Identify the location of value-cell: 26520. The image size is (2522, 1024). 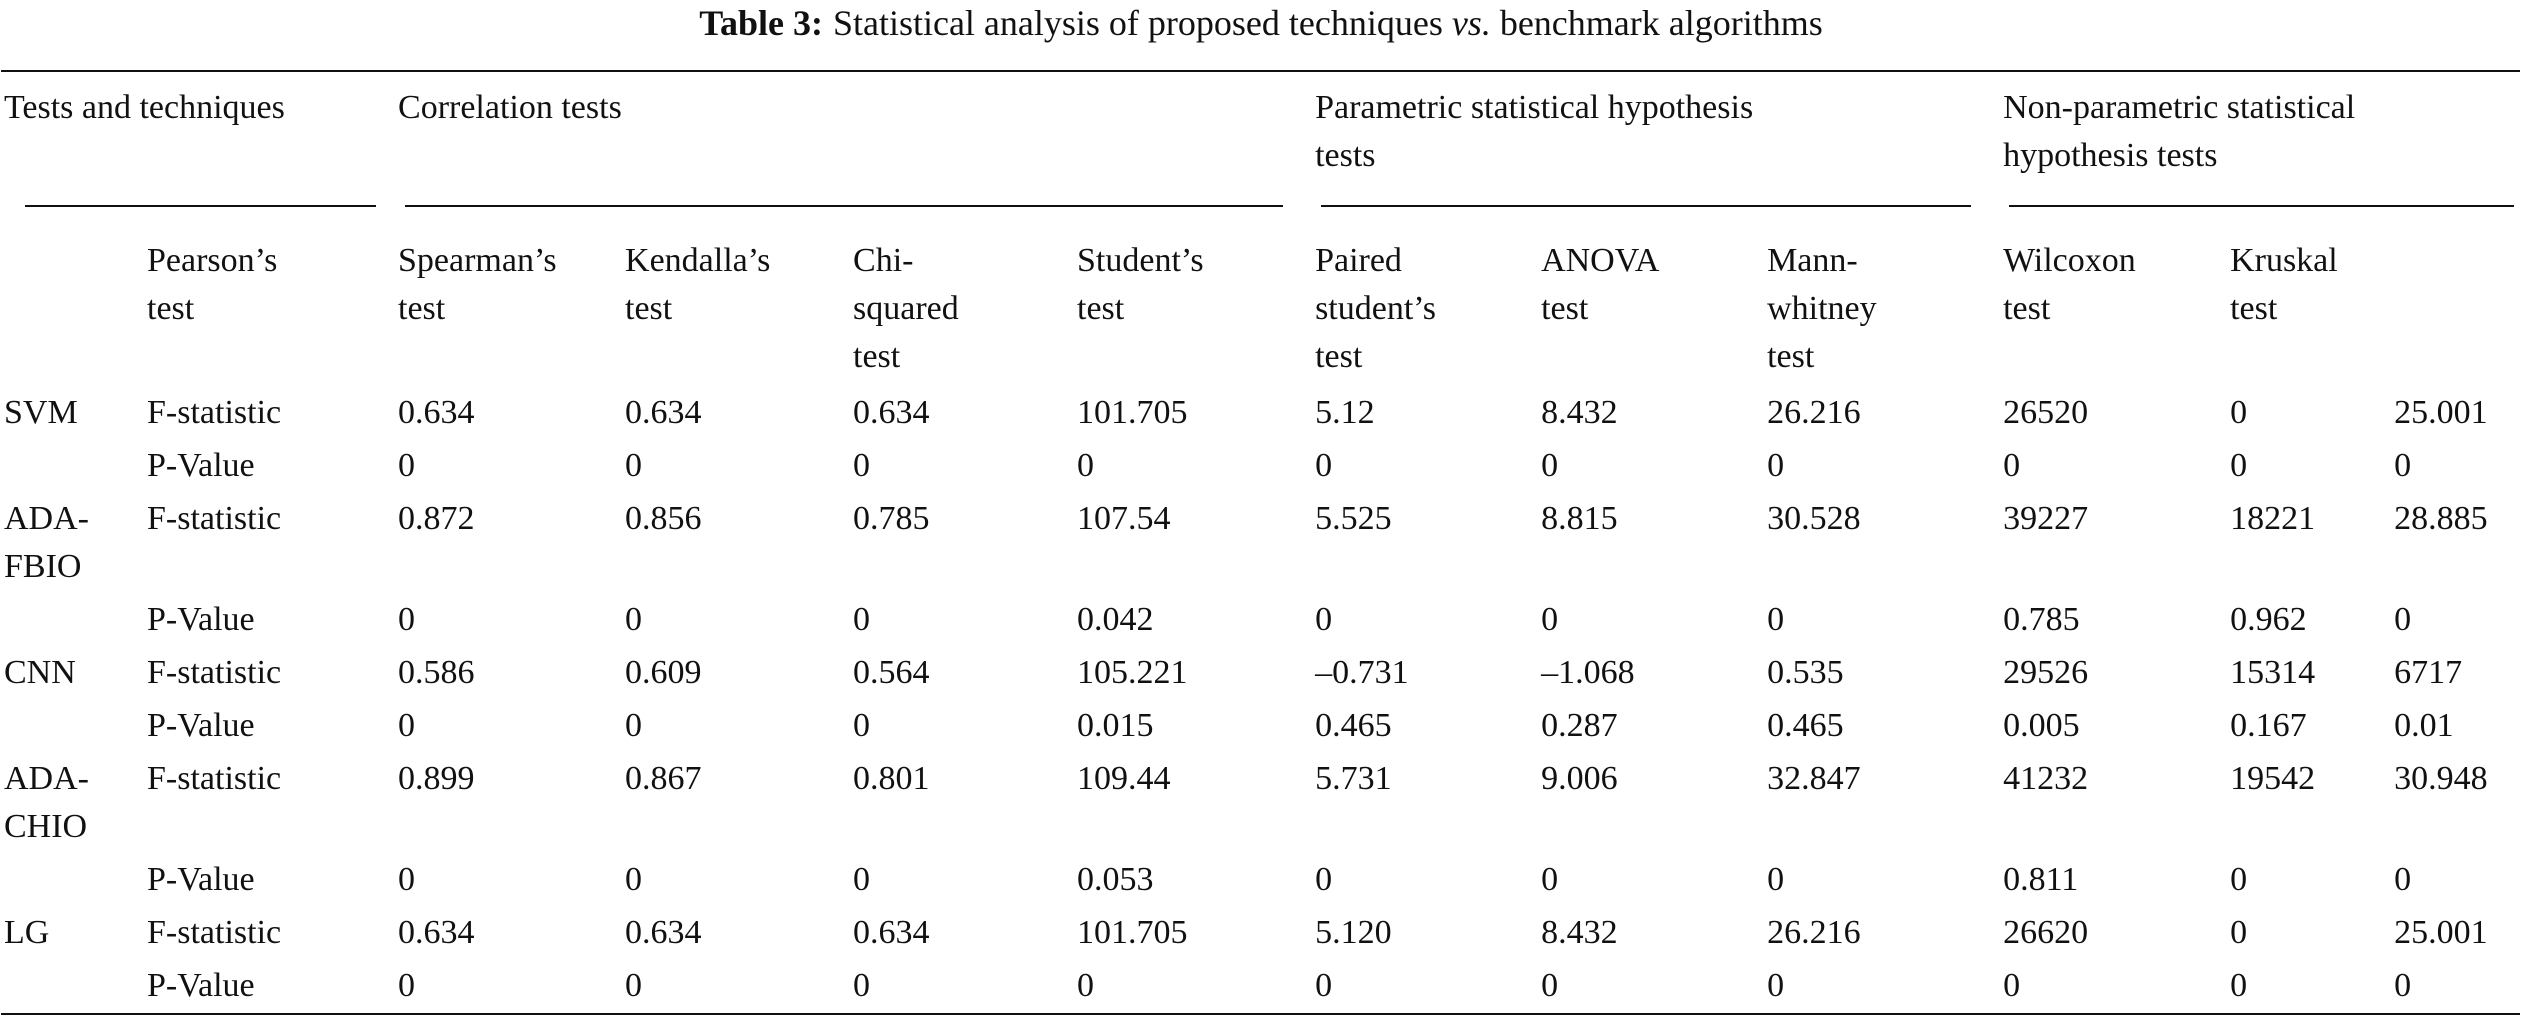
(2046, 412).